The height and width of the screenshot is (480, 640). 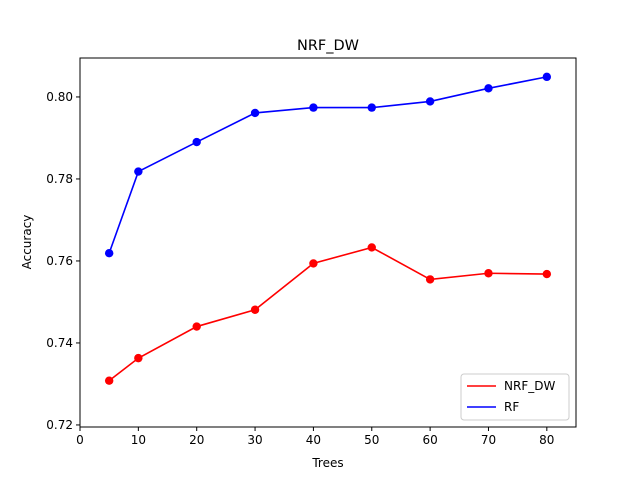 What do you see at coordinates (371, 440) in the screenshot?
I see `x-tick-label: 50` at bounding box center [371, 440].